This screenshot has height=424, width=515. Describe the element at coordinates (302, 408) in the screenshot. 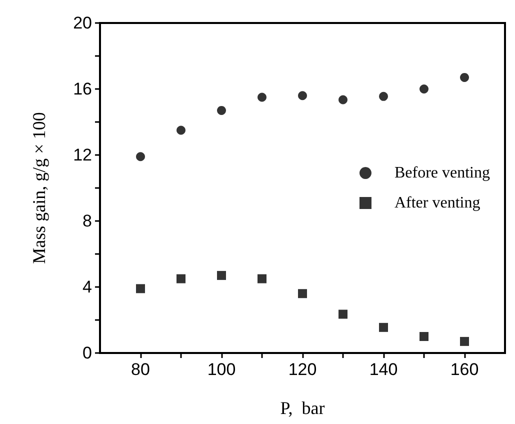

I see `x-axis-title: P, bar` at that location.